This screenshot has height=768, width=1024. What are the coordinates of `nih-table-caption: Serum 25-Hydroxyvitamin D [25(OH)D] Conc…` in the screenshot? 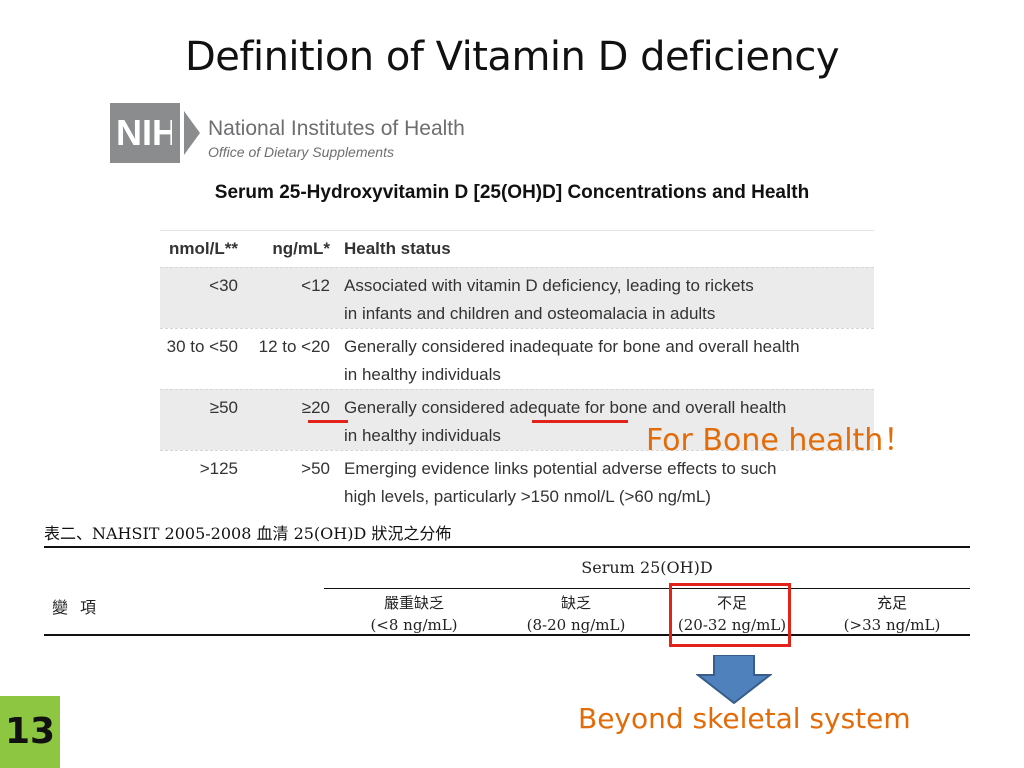 It's located at (512, 192).